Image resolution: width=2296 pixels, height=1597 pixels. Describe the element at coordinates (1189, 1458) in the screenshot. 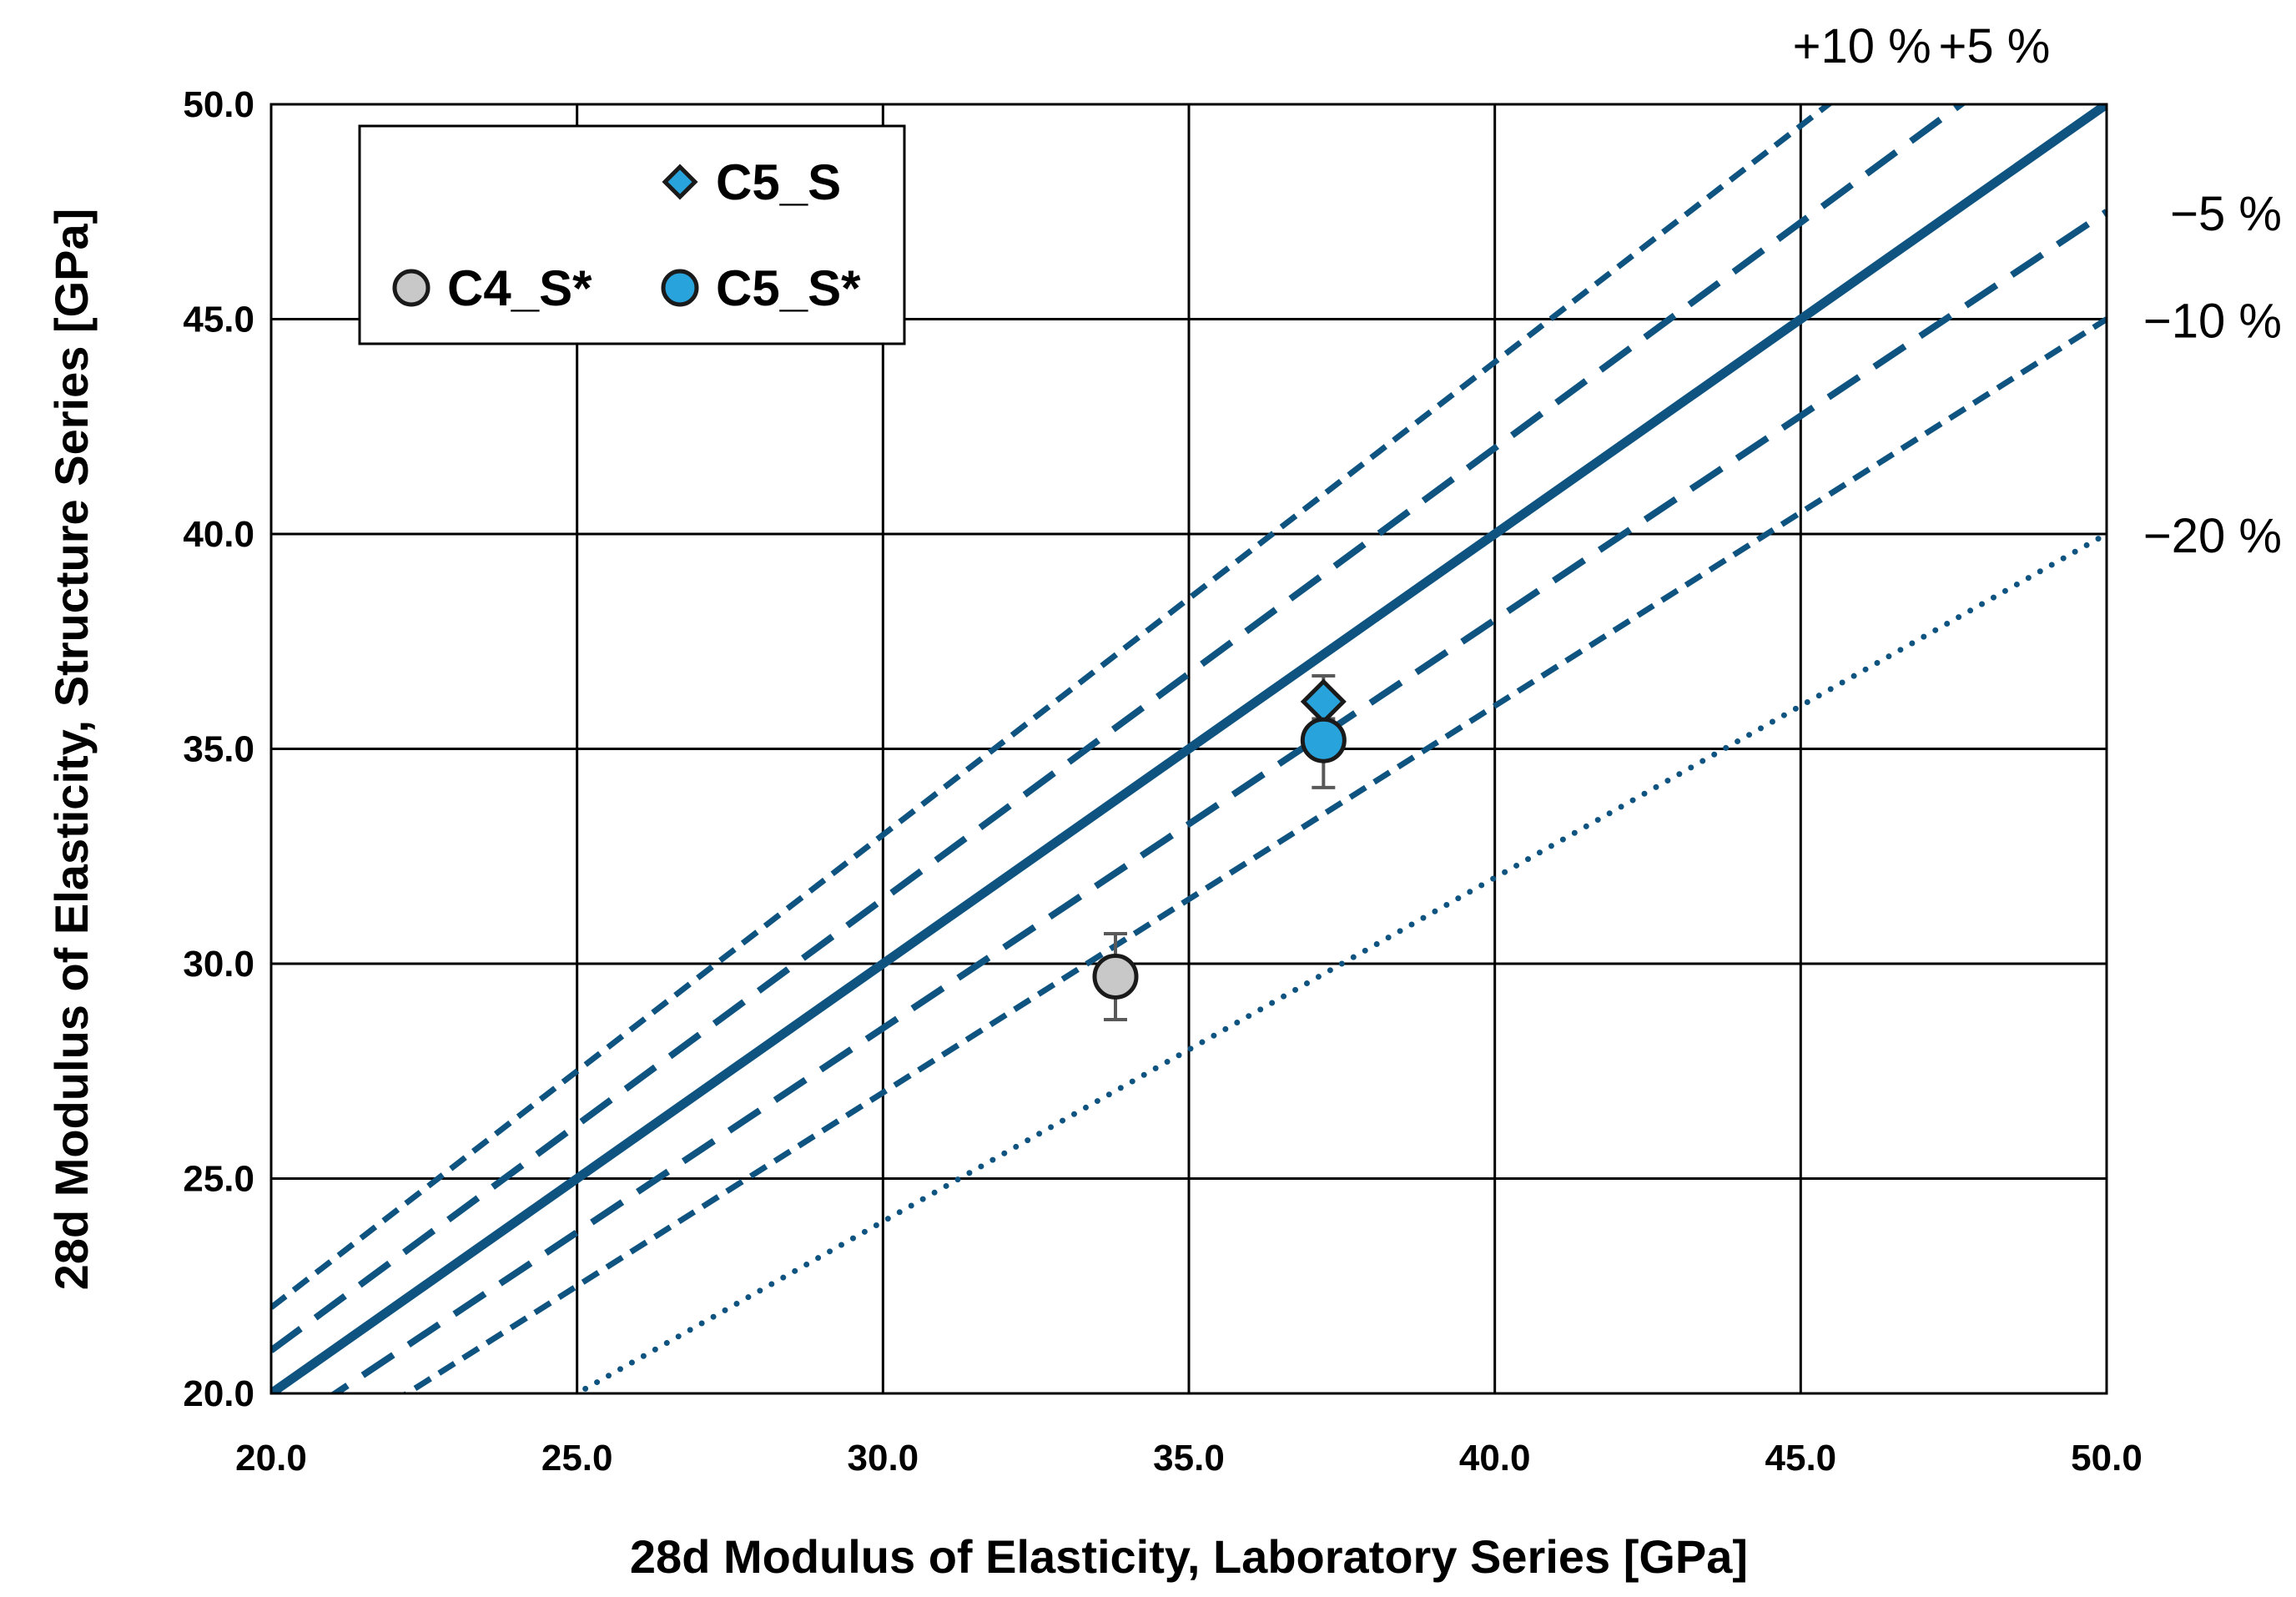

I see `x-tick-label: 35.0` at that location.